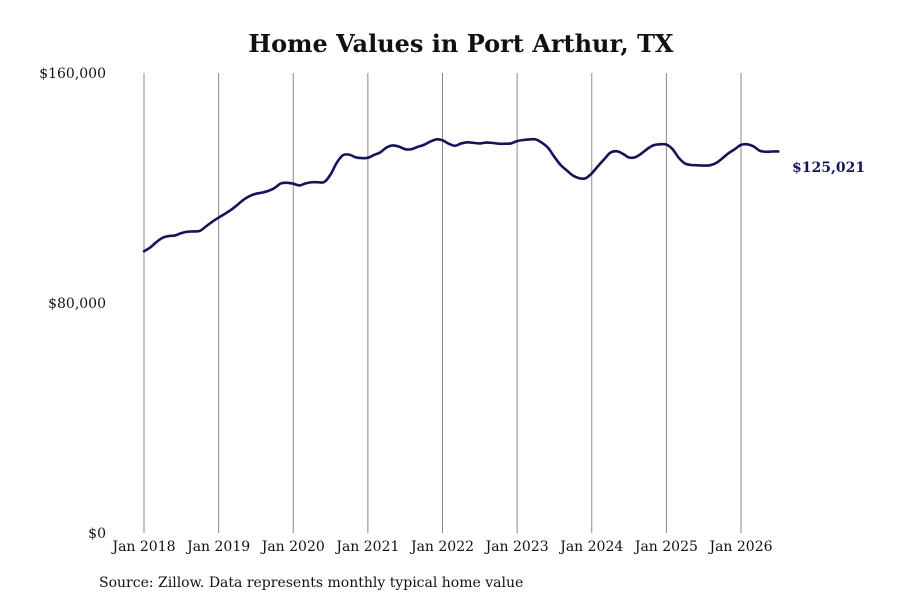 The image size is (900, 600). I want to click on y-tick-label: $0, so click(97, 534).